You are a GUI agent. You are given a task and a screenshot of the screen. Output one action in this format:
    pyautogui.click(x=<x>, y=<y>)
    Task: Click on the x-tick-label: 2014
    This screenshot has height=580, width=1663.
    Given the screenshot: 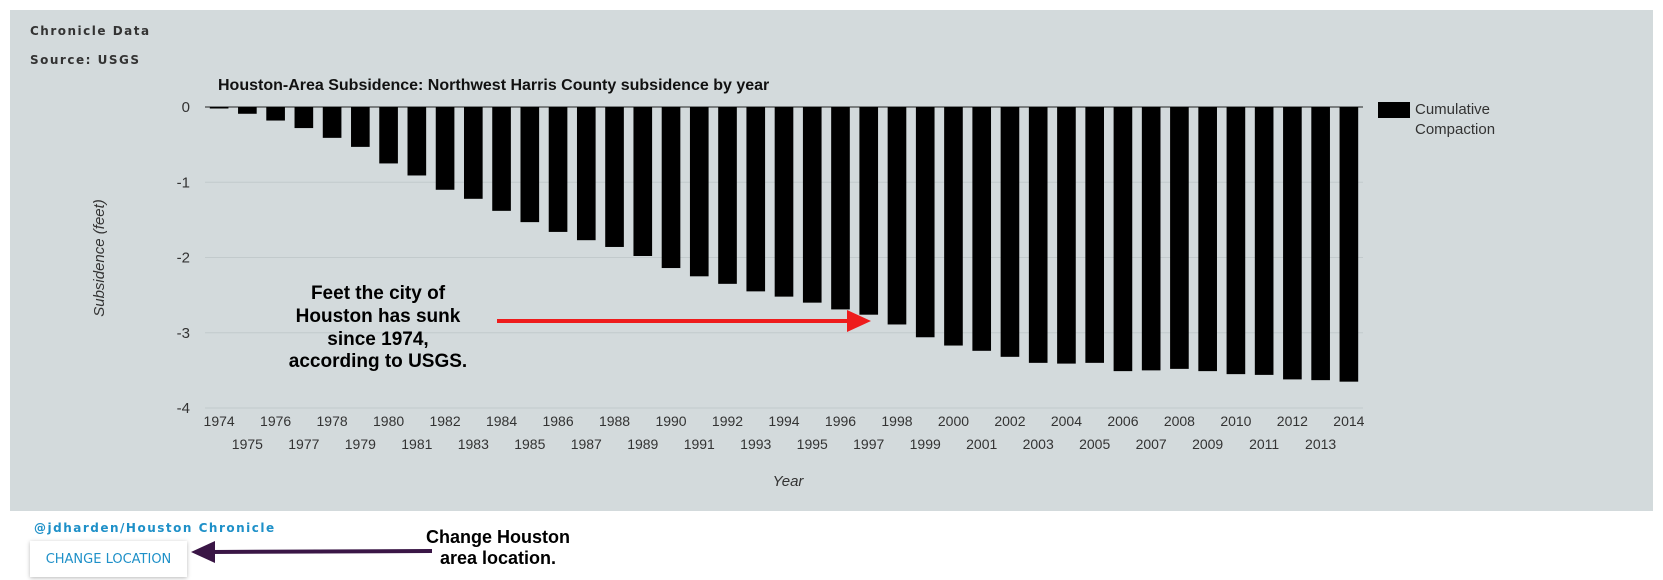 What is the action you would take?
    pyautogui.click(x=1348, y=421)
    